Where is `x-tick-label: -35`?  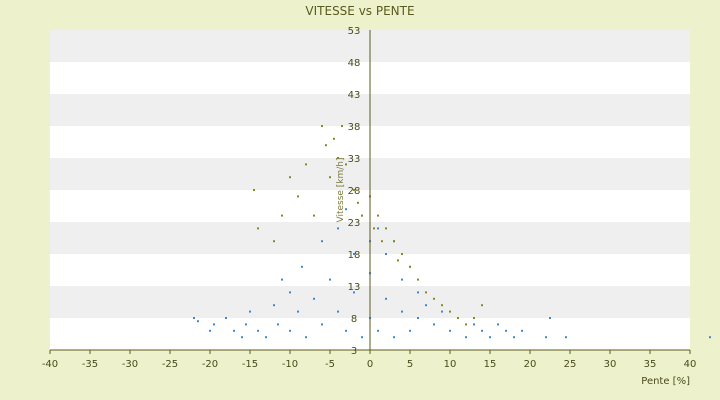 x-tick-label: -35 is located at coordinates (90, 364).